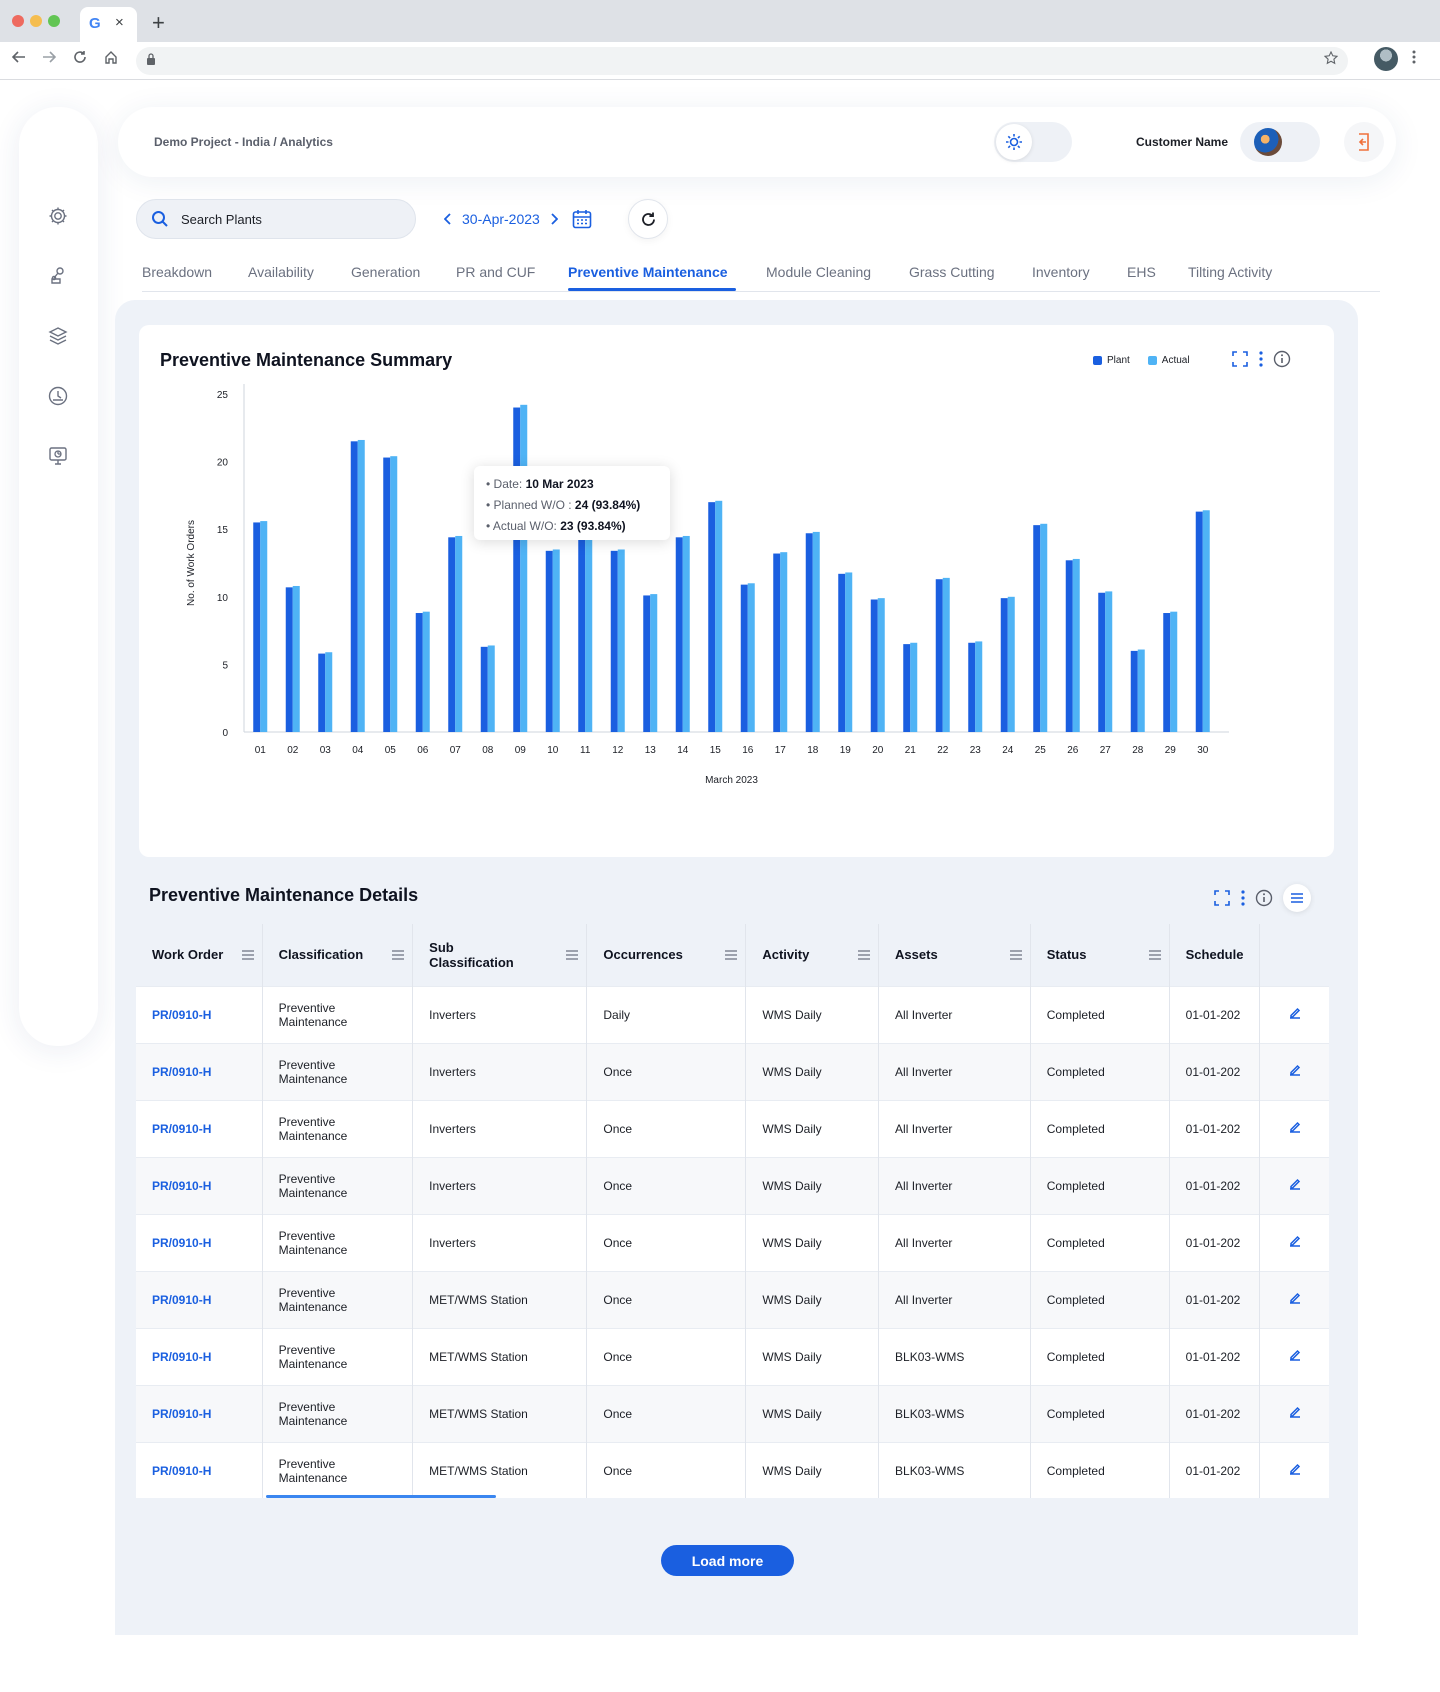 This screenshot has height=1692, width=1440. I want to click on table-info-icon, so click(1264, 898).